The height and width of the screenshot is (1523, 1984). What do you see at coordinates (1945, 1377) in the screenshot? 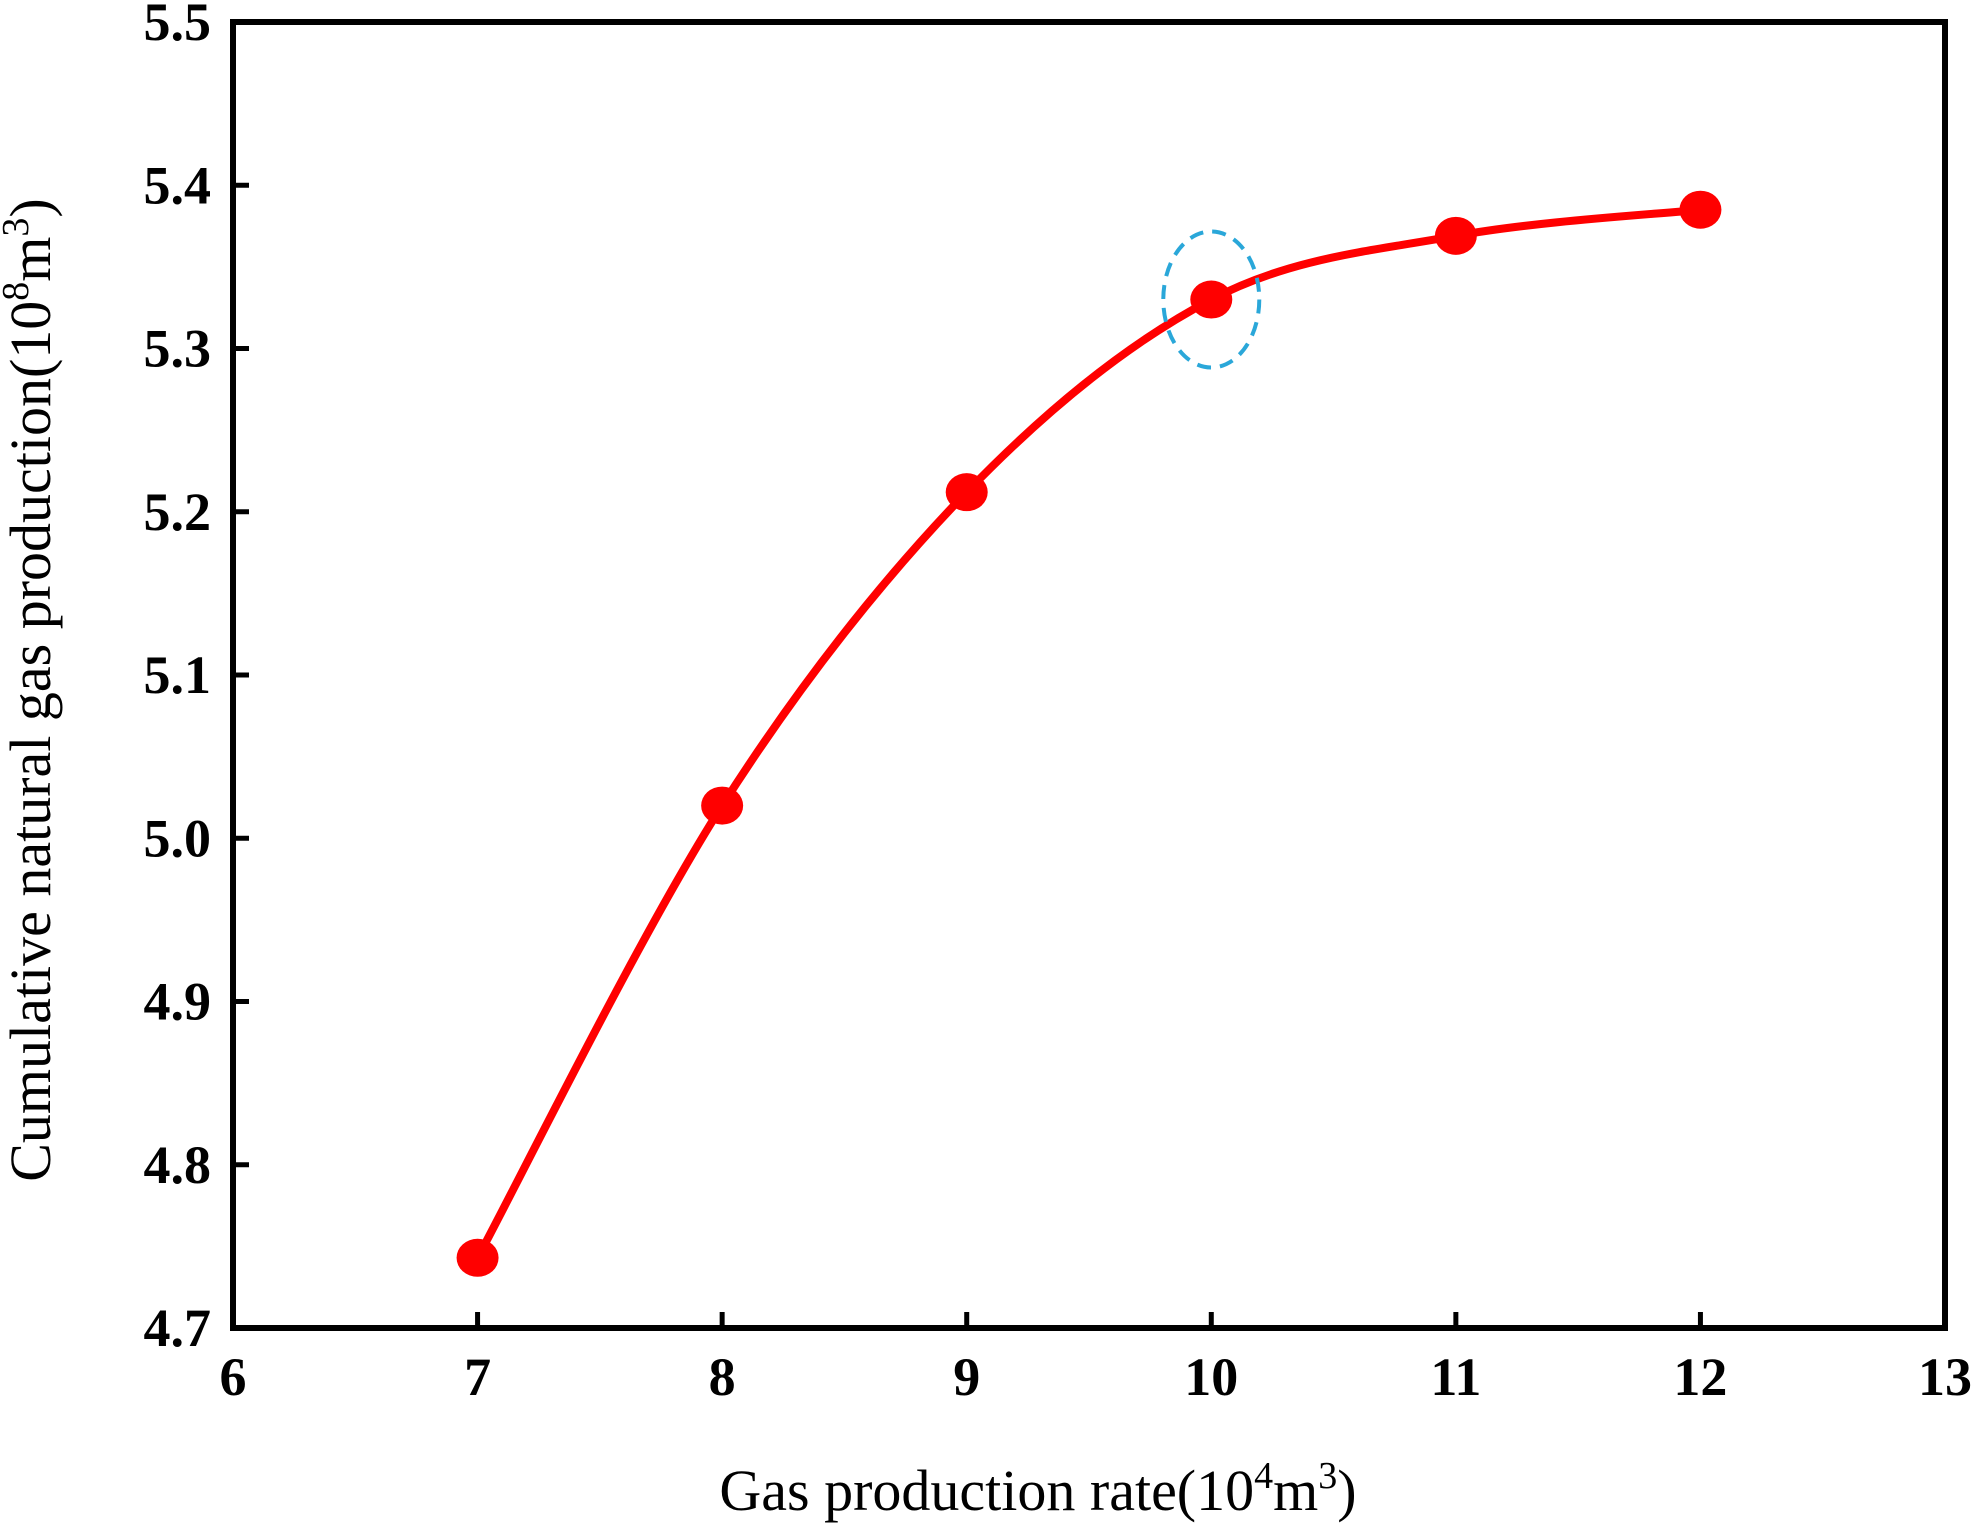
I see `x-tick-label: 13` at bounding box center [1945, 1377].